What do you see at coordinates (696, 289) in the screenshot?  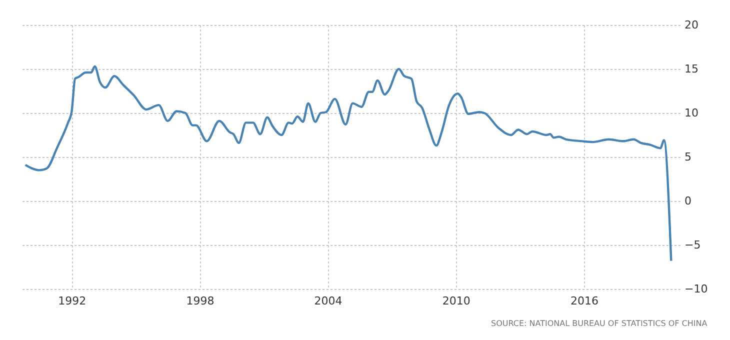 I see `y-tick-label: −10` at bounding box center [696, 289].